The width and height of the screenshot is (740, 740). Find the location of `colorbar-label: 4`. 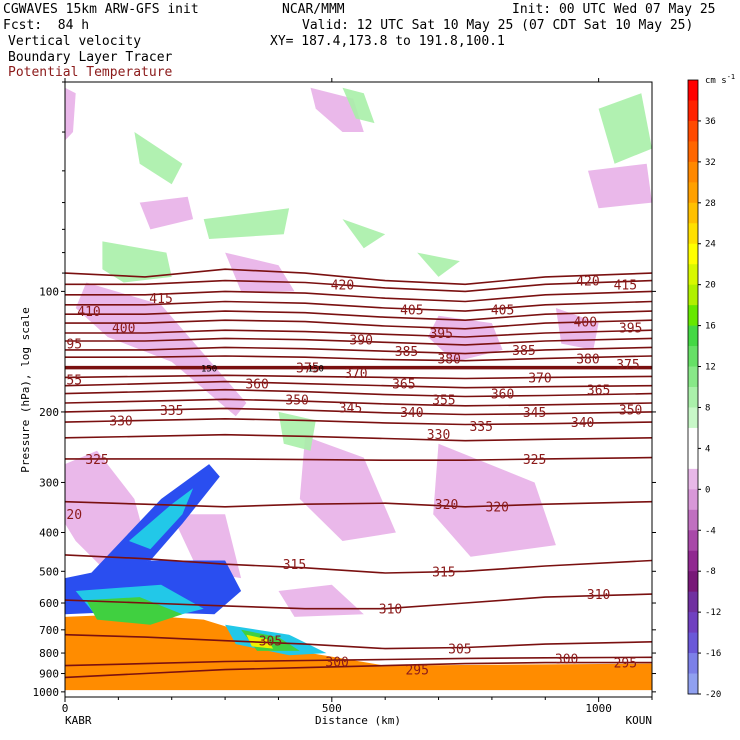

colorbar-label: 4 is located at coordinates (707, 449).